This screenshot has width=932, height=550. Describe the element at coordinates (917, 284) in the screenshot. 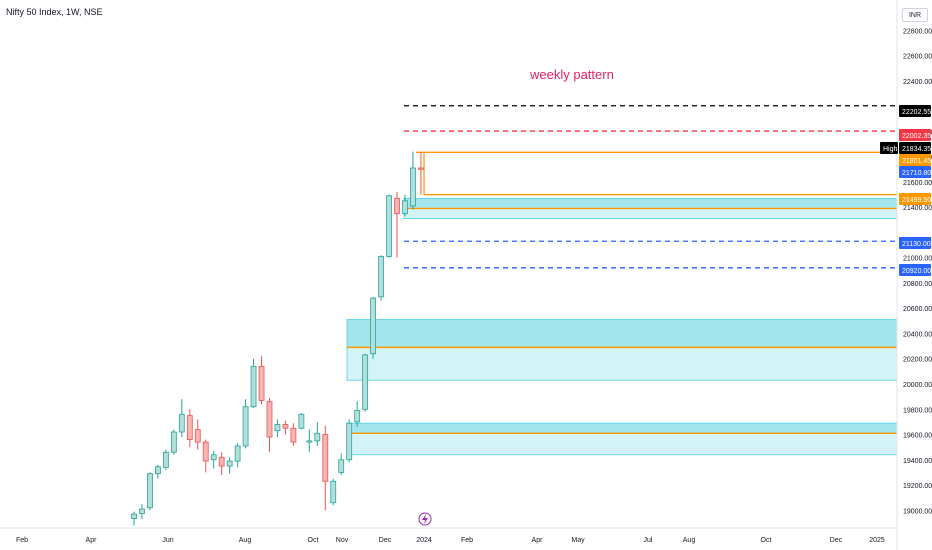

I see `price-tick-label: 20800.00` at that location.